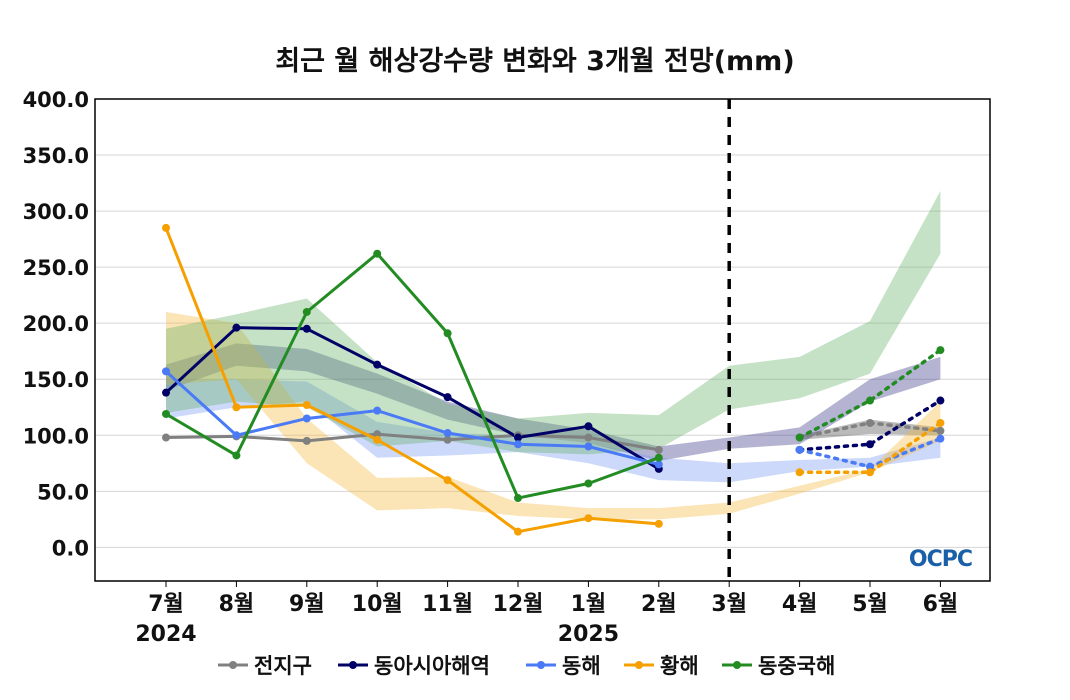 The width and height of the screenshot is (1070, 700). I want to click on x-tick-label: 4월, so click(800, 604).